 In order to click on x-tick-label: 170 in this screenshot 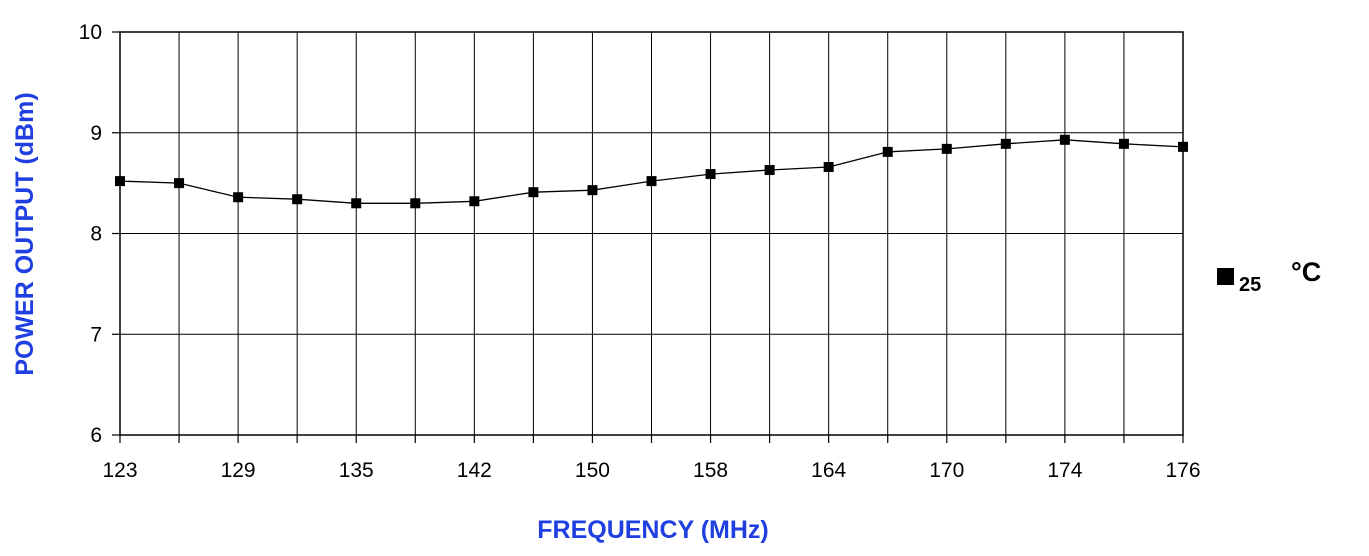, I will do `click(946, 470)`.